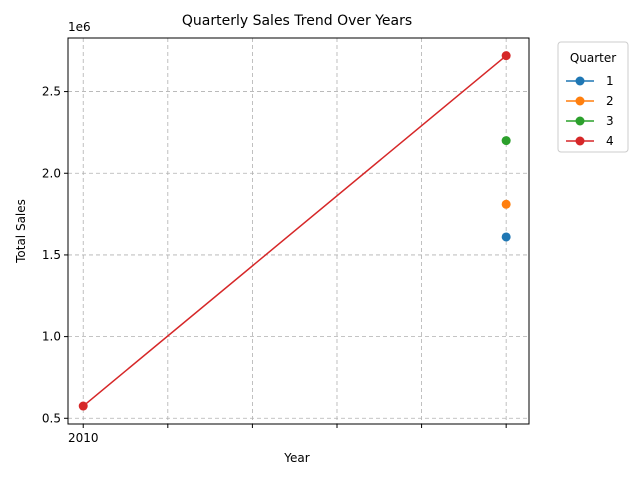 The image size is (640, 480). Describe the element at coordinates (610, 121) in the screenshot. I see `legend-label: 3` at that location.